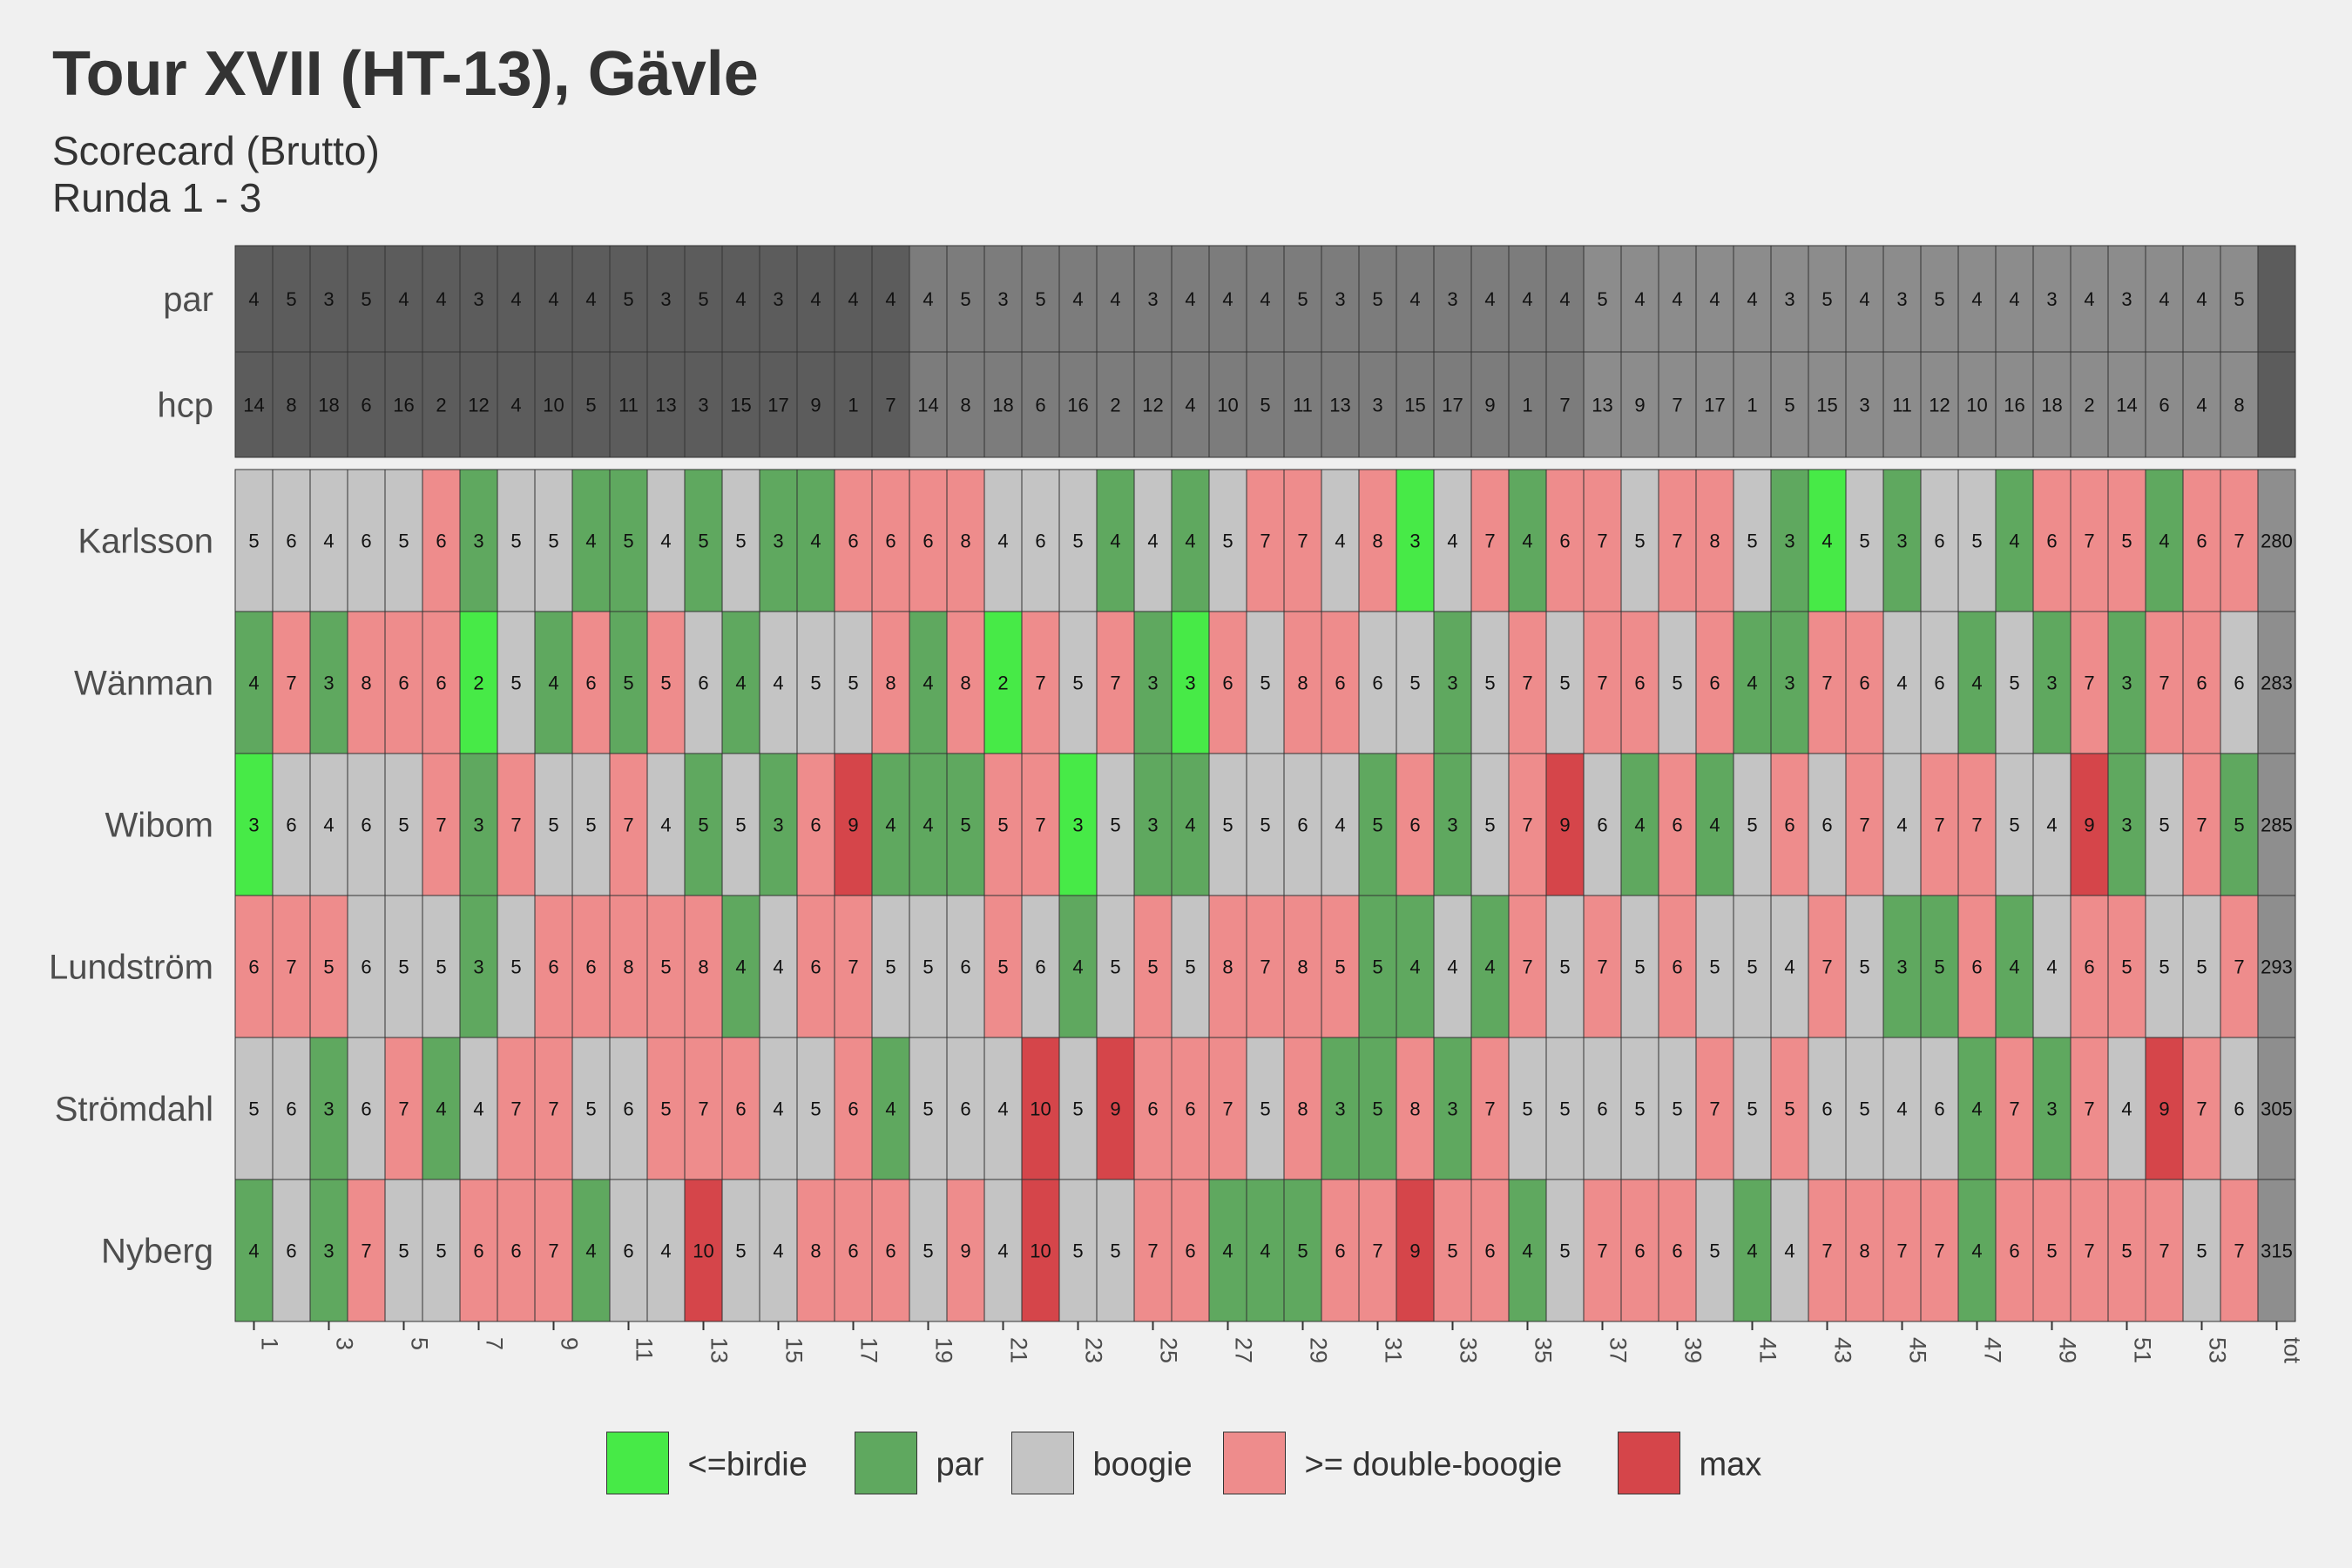  Describe the element at coordinates (345, 1343) in the screenshot. I see `x-tick-label: 3` at that location.